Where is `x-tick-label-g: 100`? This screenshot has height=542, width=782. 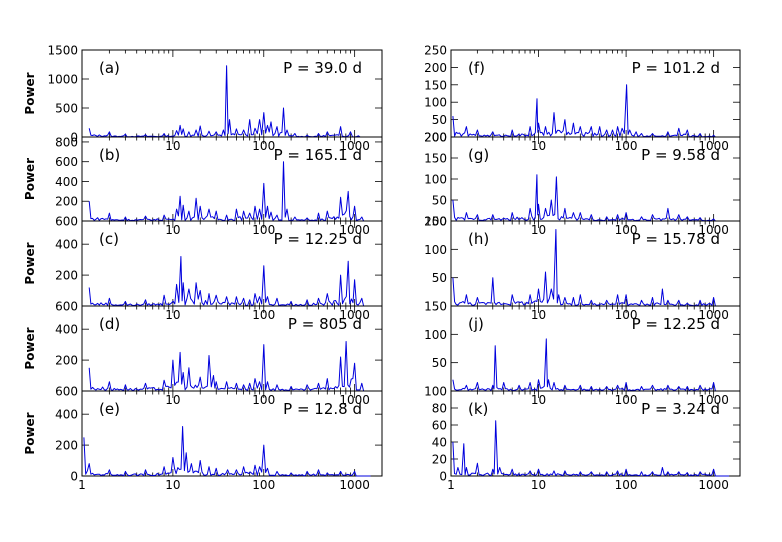 x-tick-label-g: 100 is located at coordinates (626, 230).